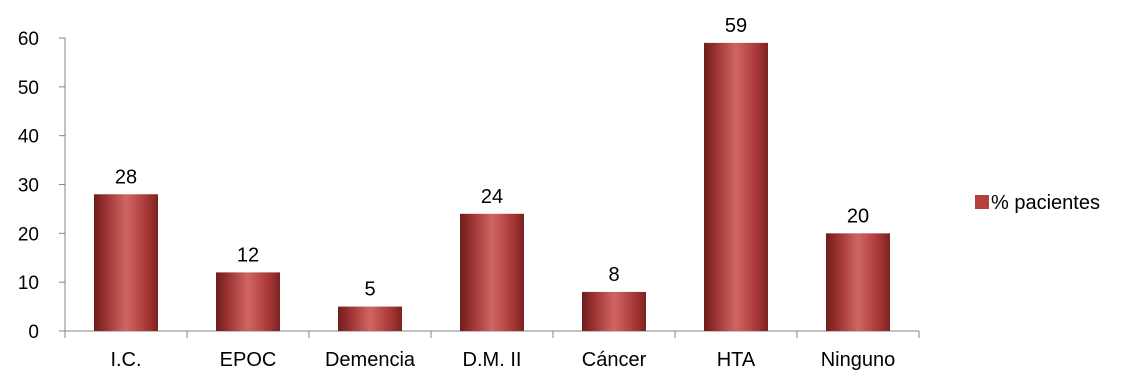 The width and height of the screenshot is (1130, 383). I want to click on y-tick-label: 10, so click(28, 283).